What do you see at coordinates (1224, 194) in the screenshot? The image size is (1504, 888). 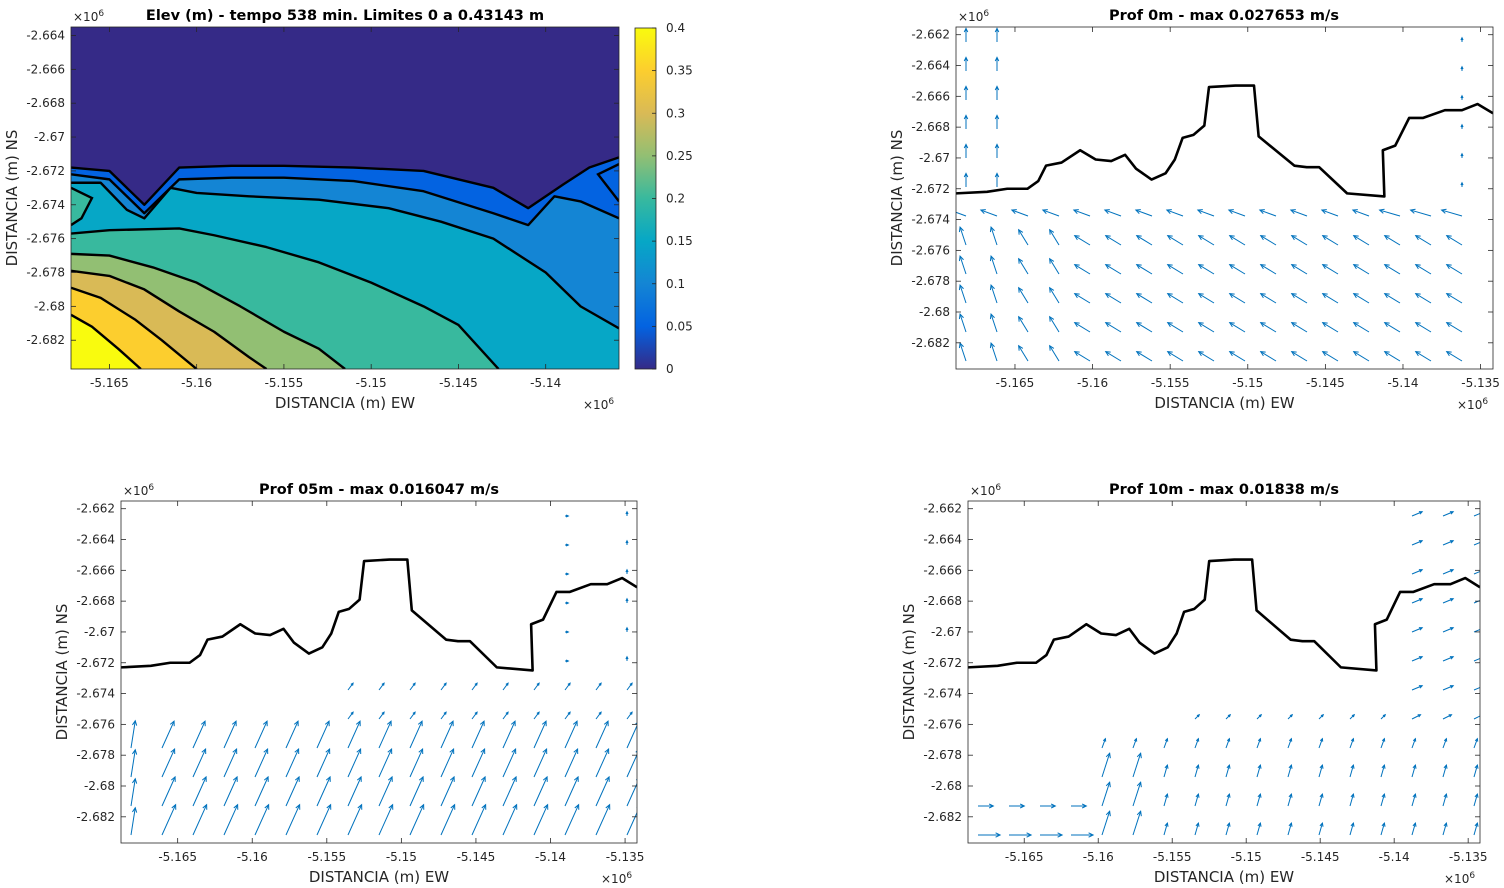 I see `quiver-field` at bounding box center [1224, 194].